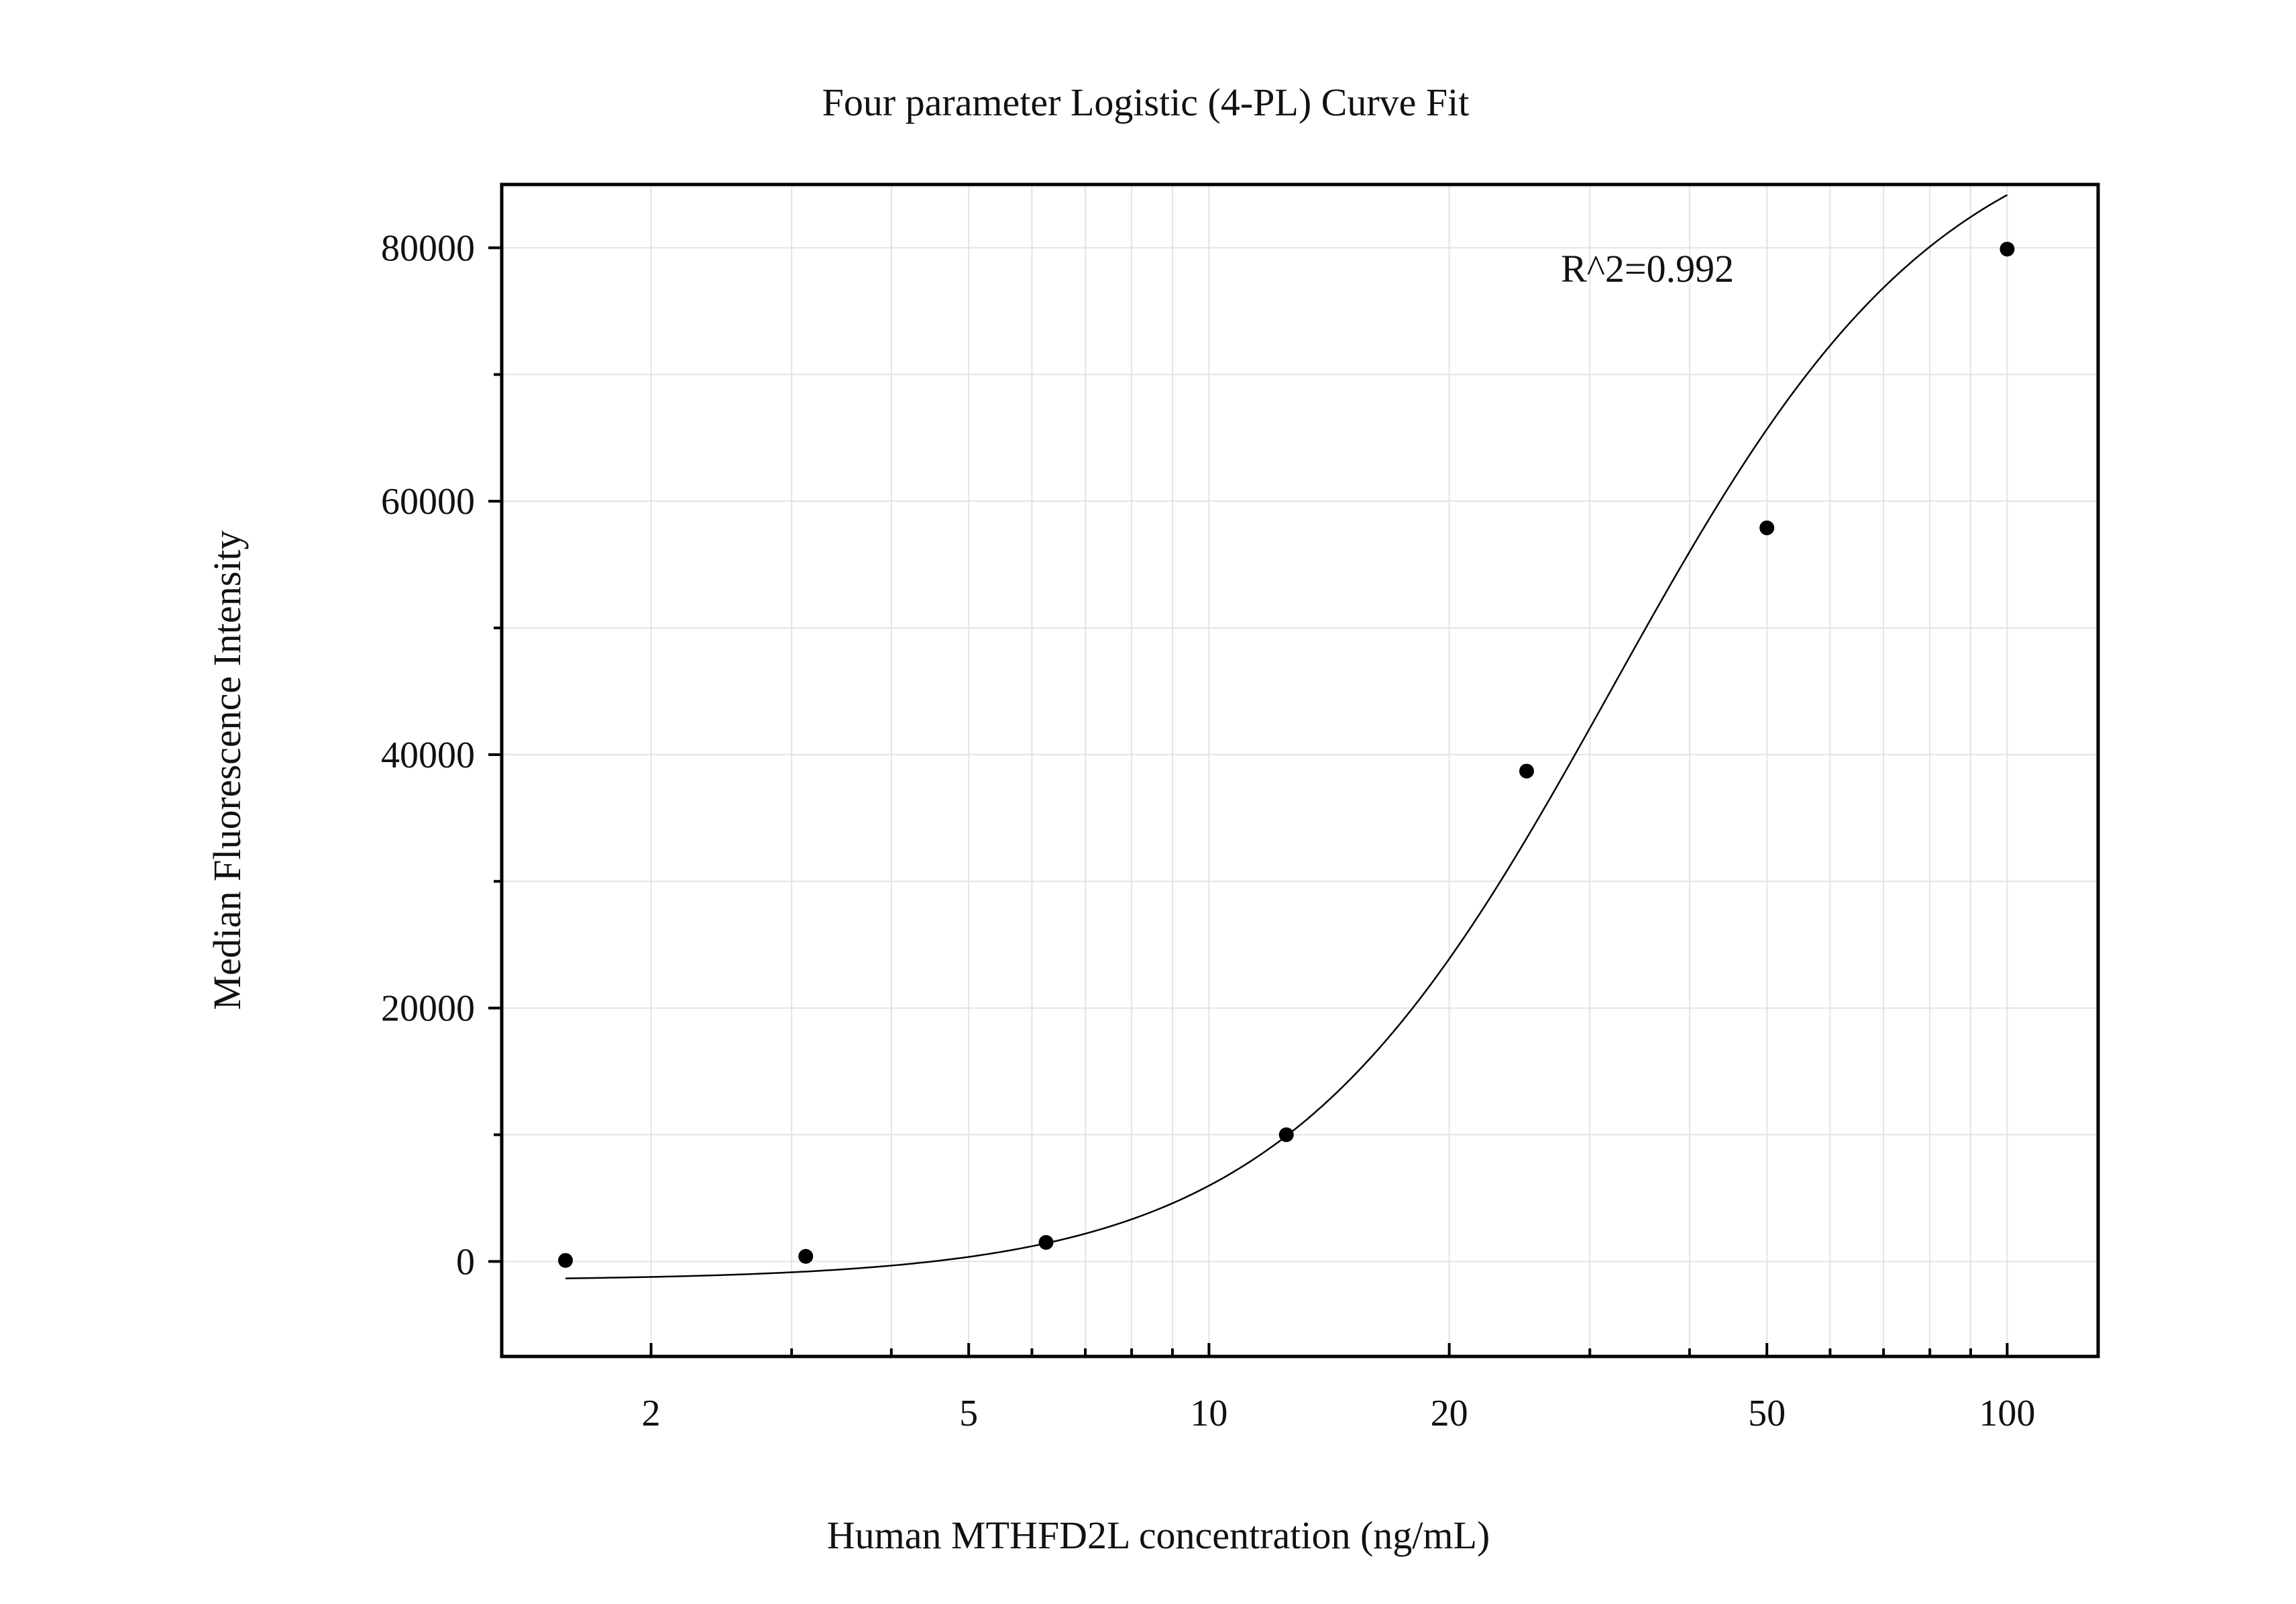 The height and width of the screenshot is (1604, 2296). I want to click on y-tick-label: 0, so click(465, 1262).